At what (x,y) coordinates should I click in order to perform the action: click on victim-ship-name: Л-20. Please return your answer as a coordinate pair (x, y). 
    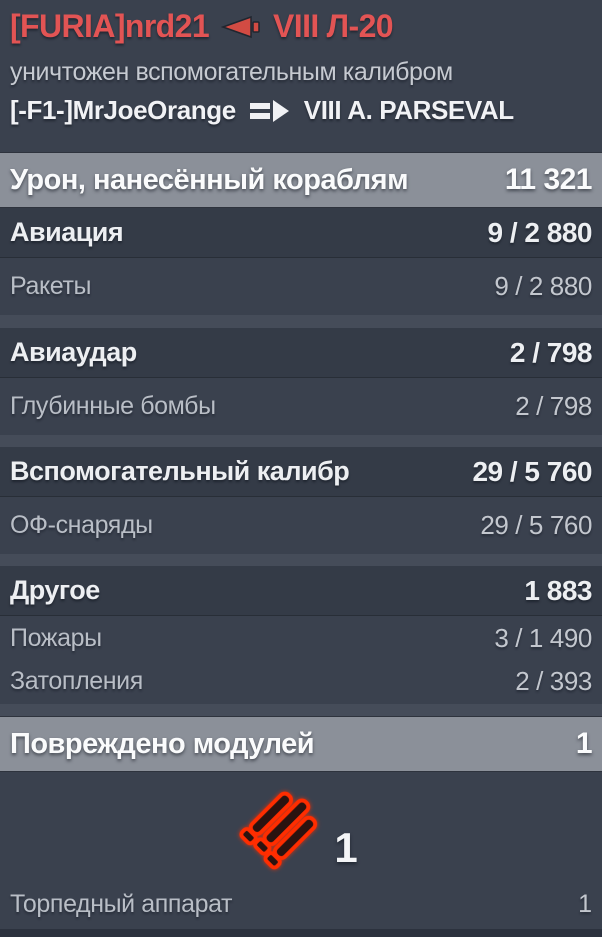
    Looking at the image, I should click on (360, 26).